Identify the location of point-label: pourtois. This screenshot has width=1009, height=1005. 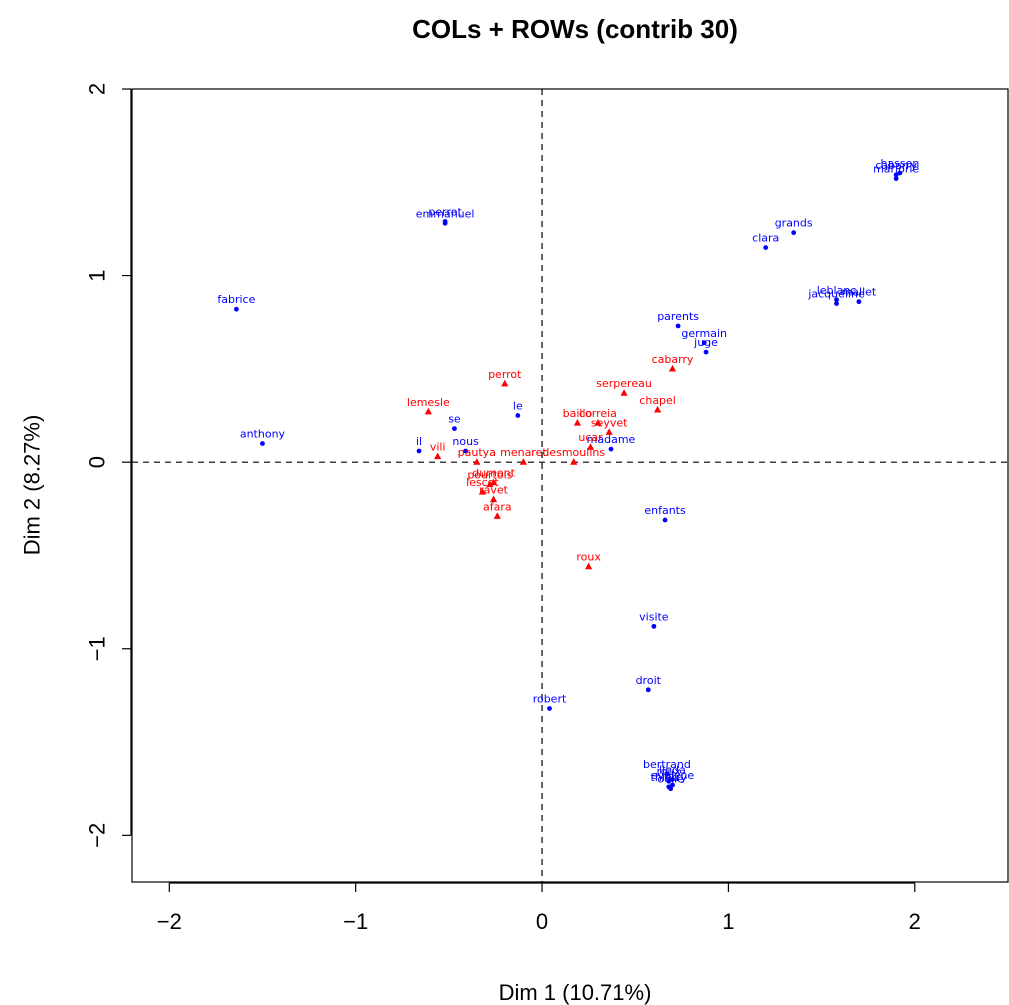
(489, 475).